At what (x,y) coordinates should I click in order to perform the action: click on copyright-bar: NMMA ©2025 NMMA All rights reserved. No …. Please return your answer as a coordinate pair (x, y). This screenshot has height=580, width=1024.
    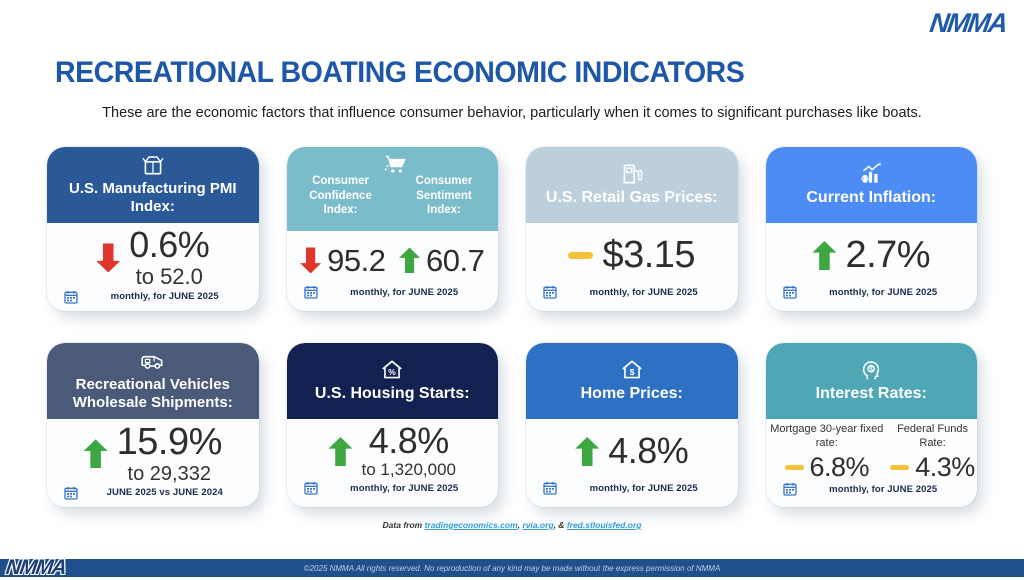
    Looking at the image, I should click on (512, 567).